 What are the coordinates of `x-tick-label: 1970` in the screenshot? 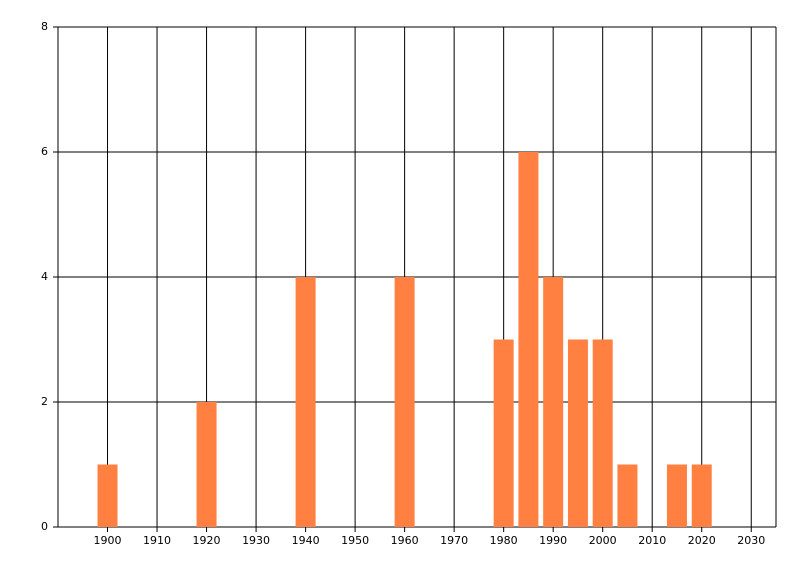 It's located at (454, 540).